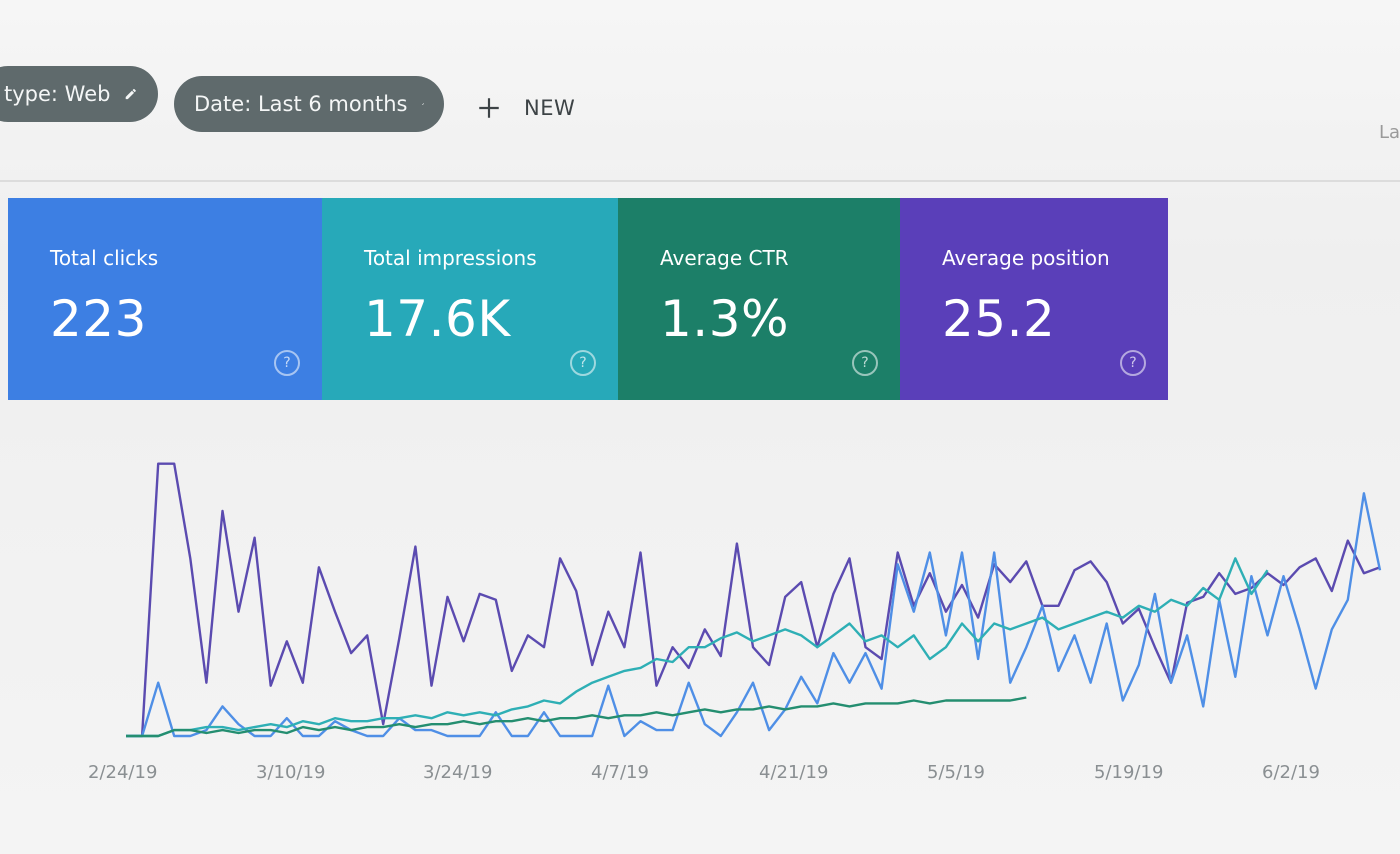 The width and height of the screenshot is (1400, 854). Describe the element at coordinates (458, 772) in the screenshot. I see `x-tick-label: 3/24/19` at that location.